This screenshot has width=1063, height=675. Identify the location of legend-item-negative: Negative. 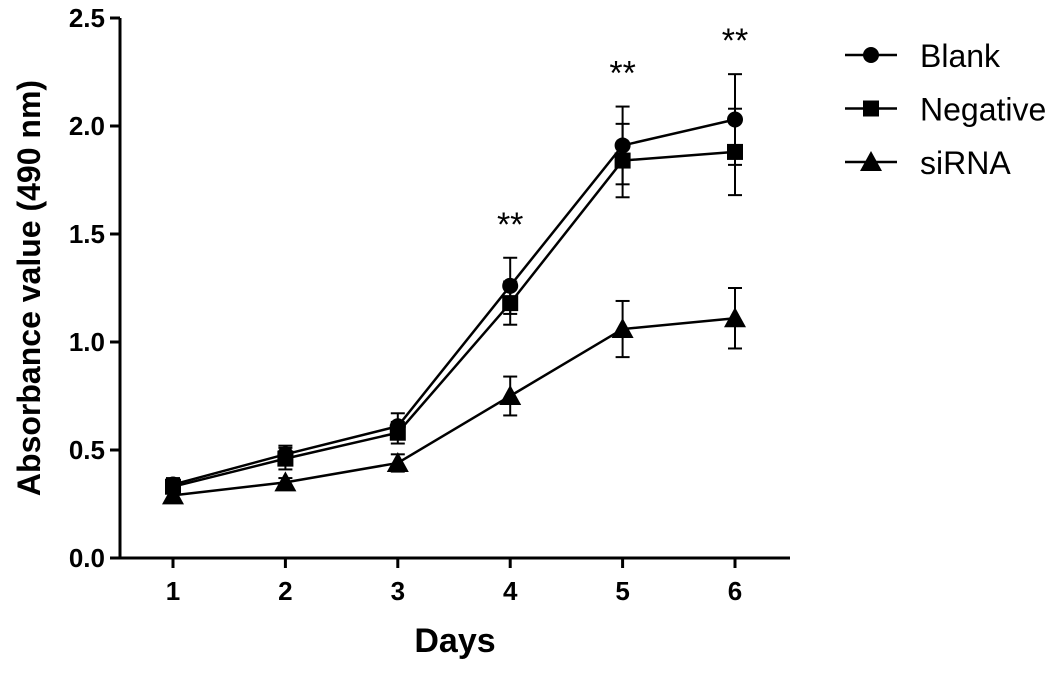
(945, 110).